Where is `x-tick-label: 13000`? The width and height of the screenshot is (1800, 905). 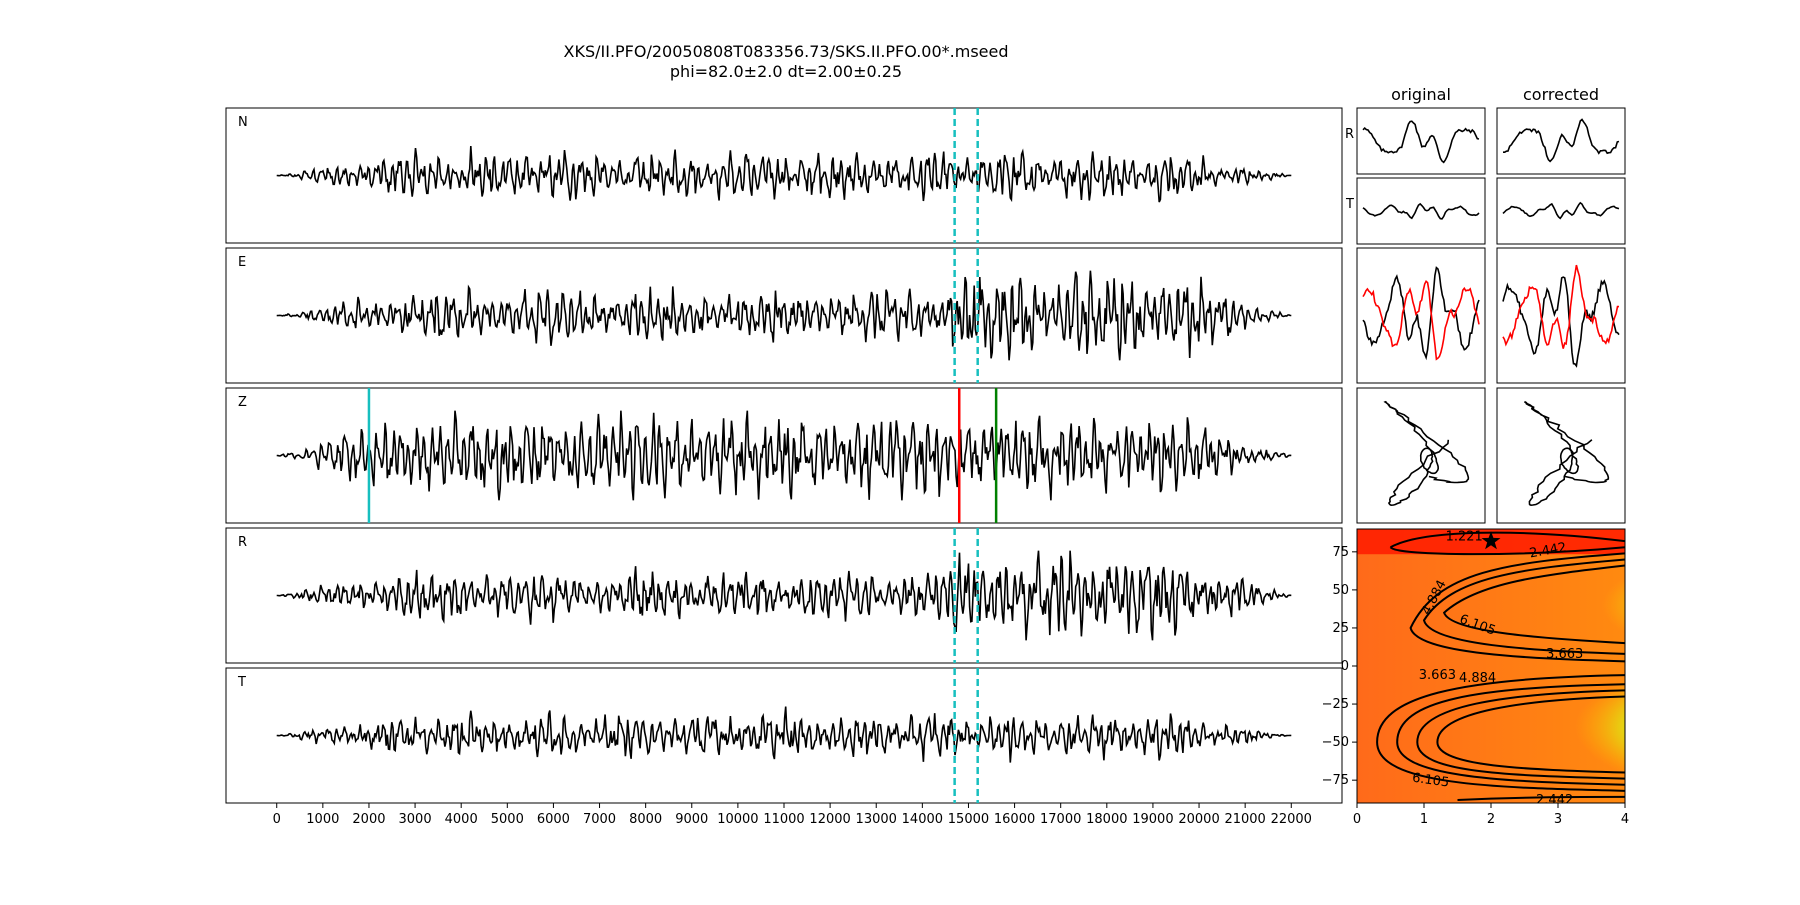 x-tick-label: 13000 is located at coordinates (876, 819).